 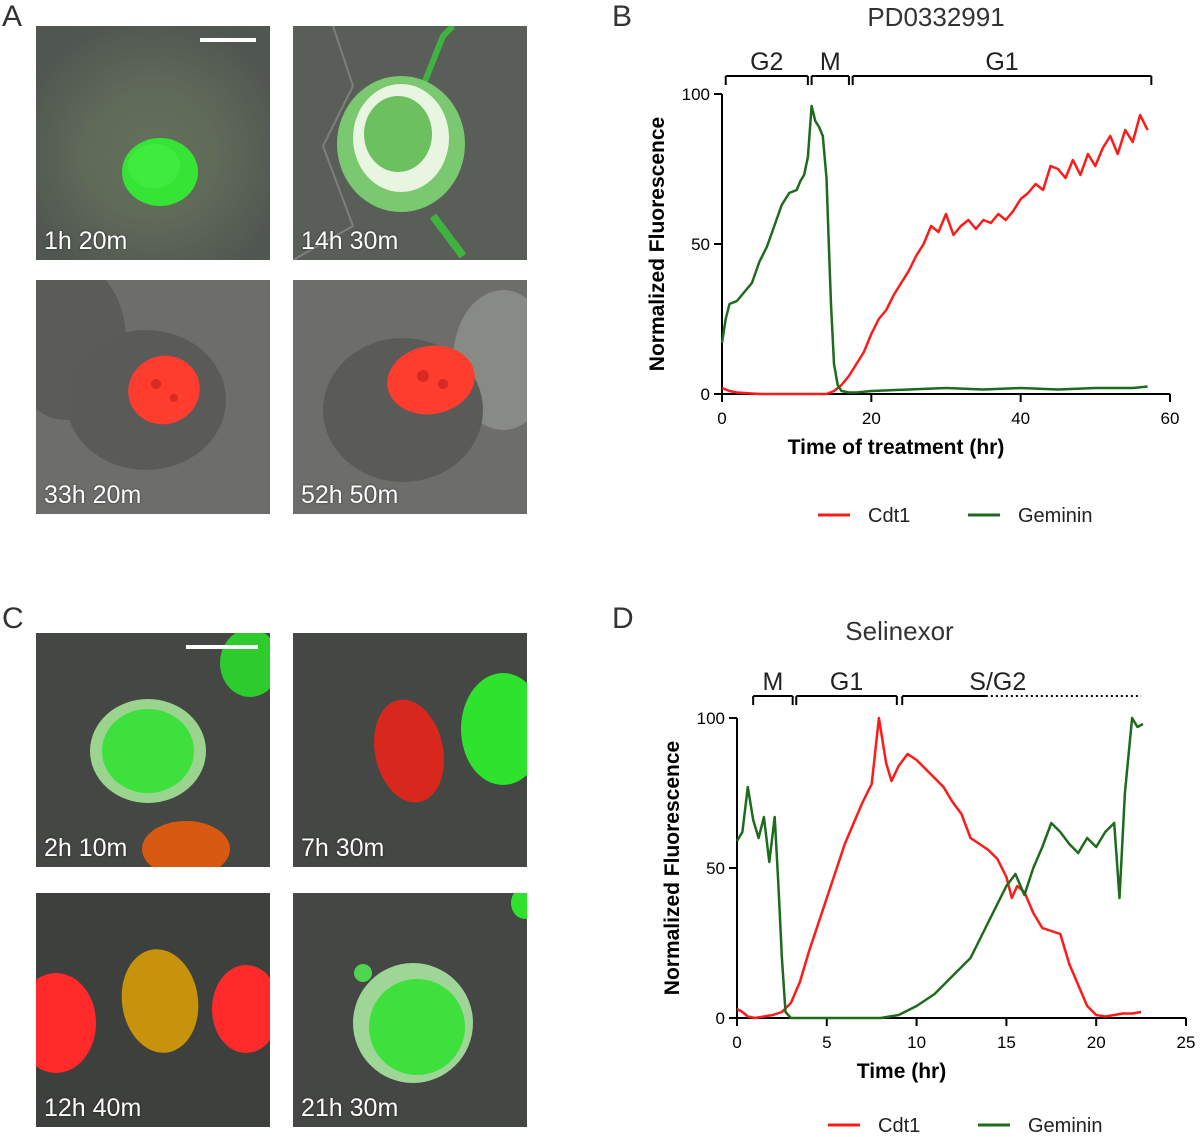 What do you see at coordinates (86, 848) in the screenshot?
I see `timestamp-c1: 2h 10m` at bounding box center [86, 848].